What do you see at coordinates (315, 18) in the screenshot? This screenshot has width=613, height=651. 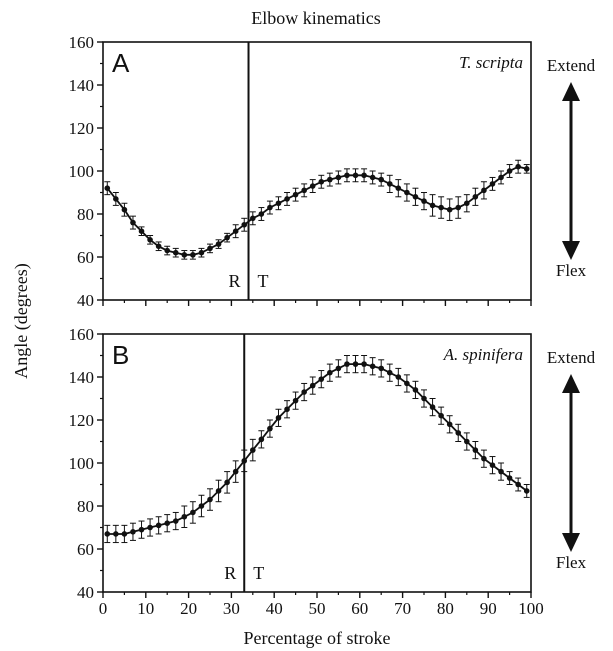 I see `chart-title: Elbow kinematics` at bounding box center [315, 18].